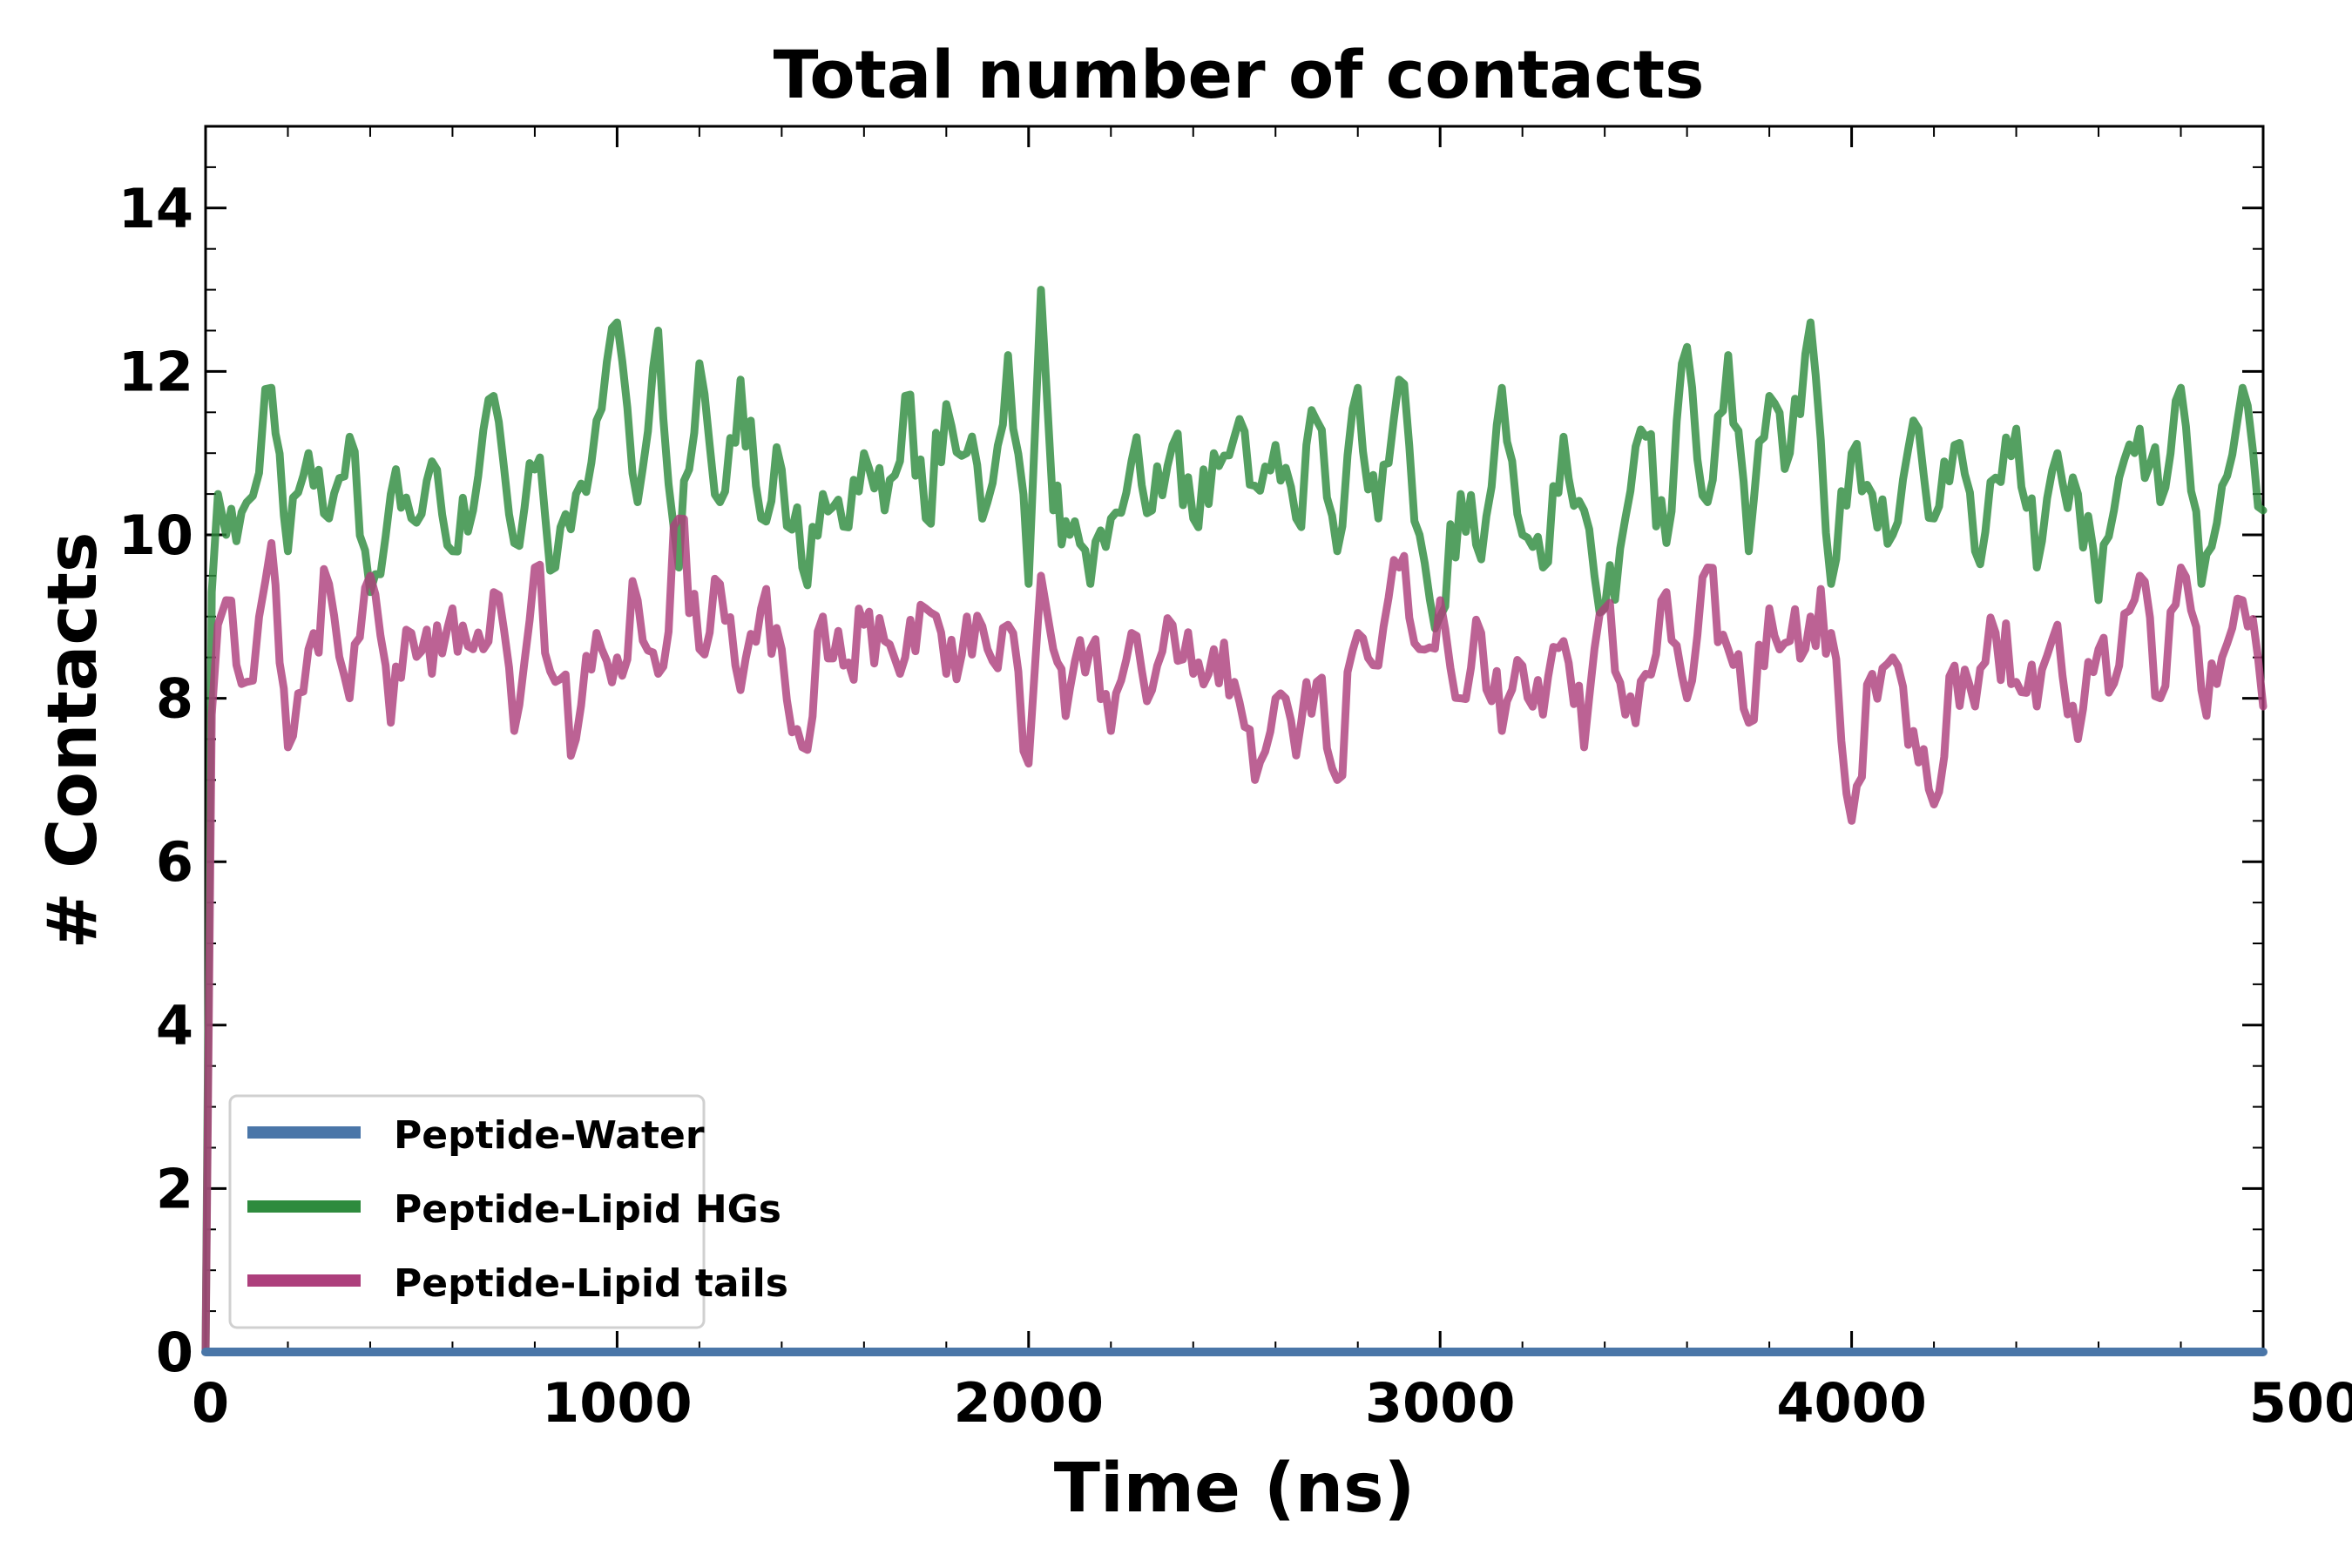  I want to click on y-tick-label: 12, so click(155, 371).